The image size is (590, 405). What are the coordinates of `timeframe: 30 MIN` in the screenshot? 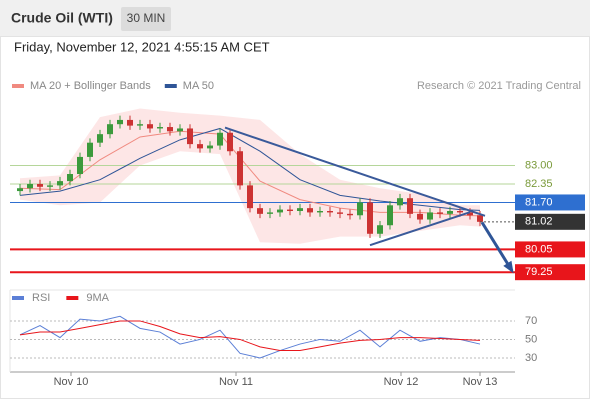 It's located at (146, 18).